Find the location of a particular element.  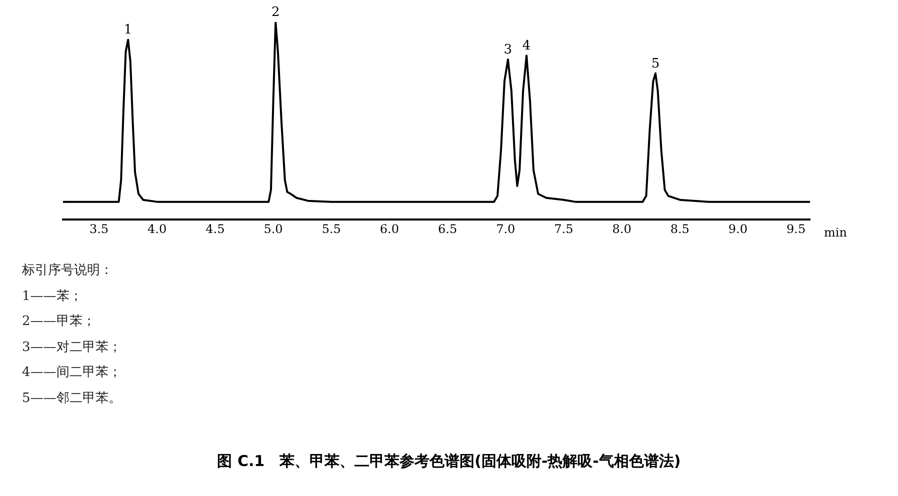

x-axis-title: min is located at coordinates (836, 233).